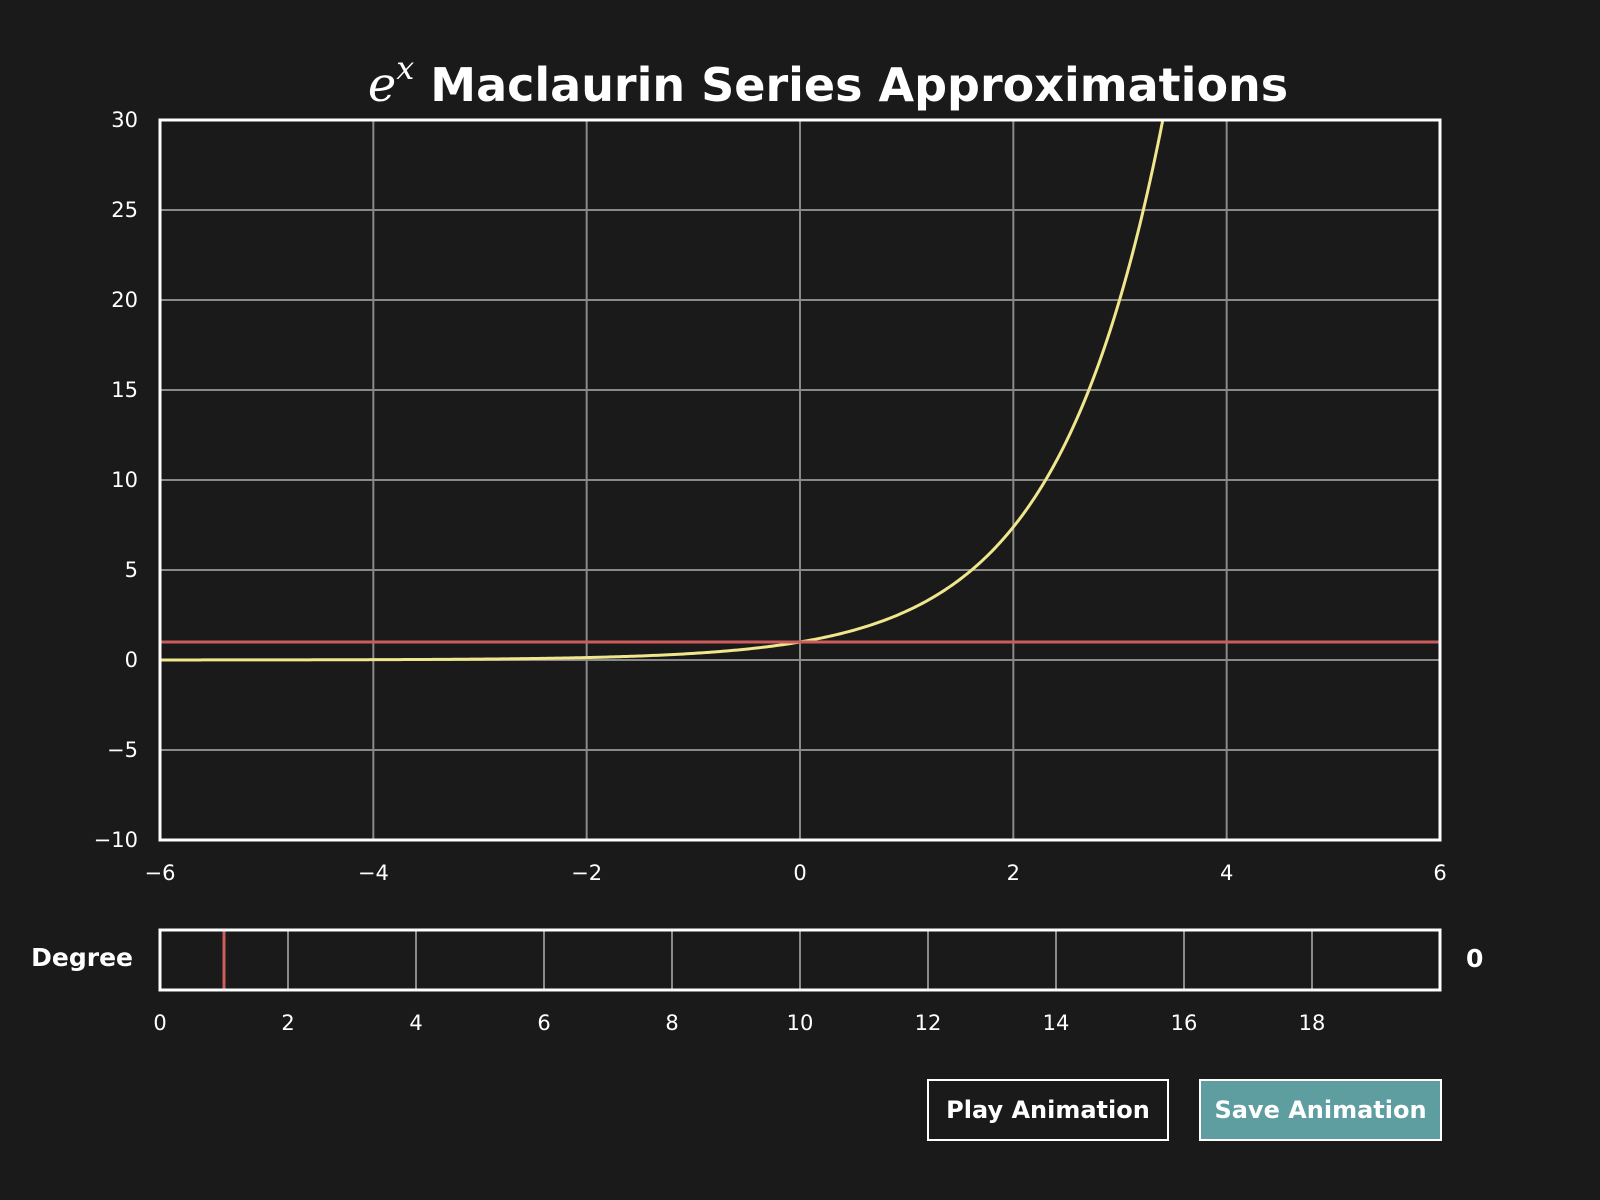  I want to click on chart-title: ex Maclaurin Series Approximations, so click(828, 81).